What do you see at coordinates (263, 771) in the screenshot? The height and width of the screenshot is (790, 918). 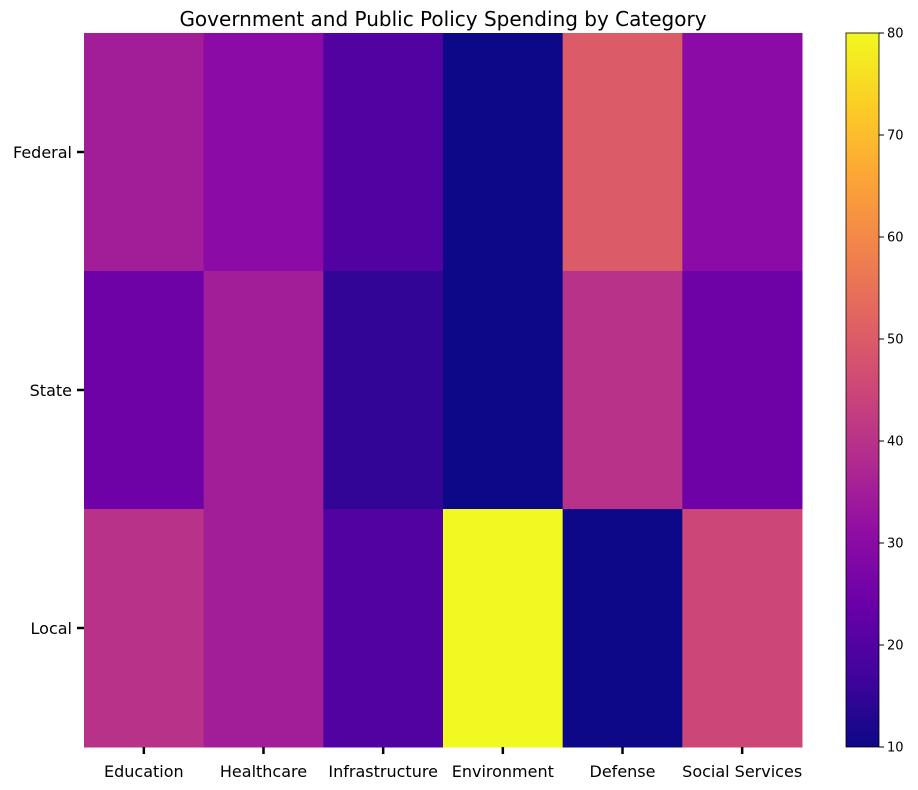 I see `x-tick-label: Healthcare` at bounding box center [263, 771].